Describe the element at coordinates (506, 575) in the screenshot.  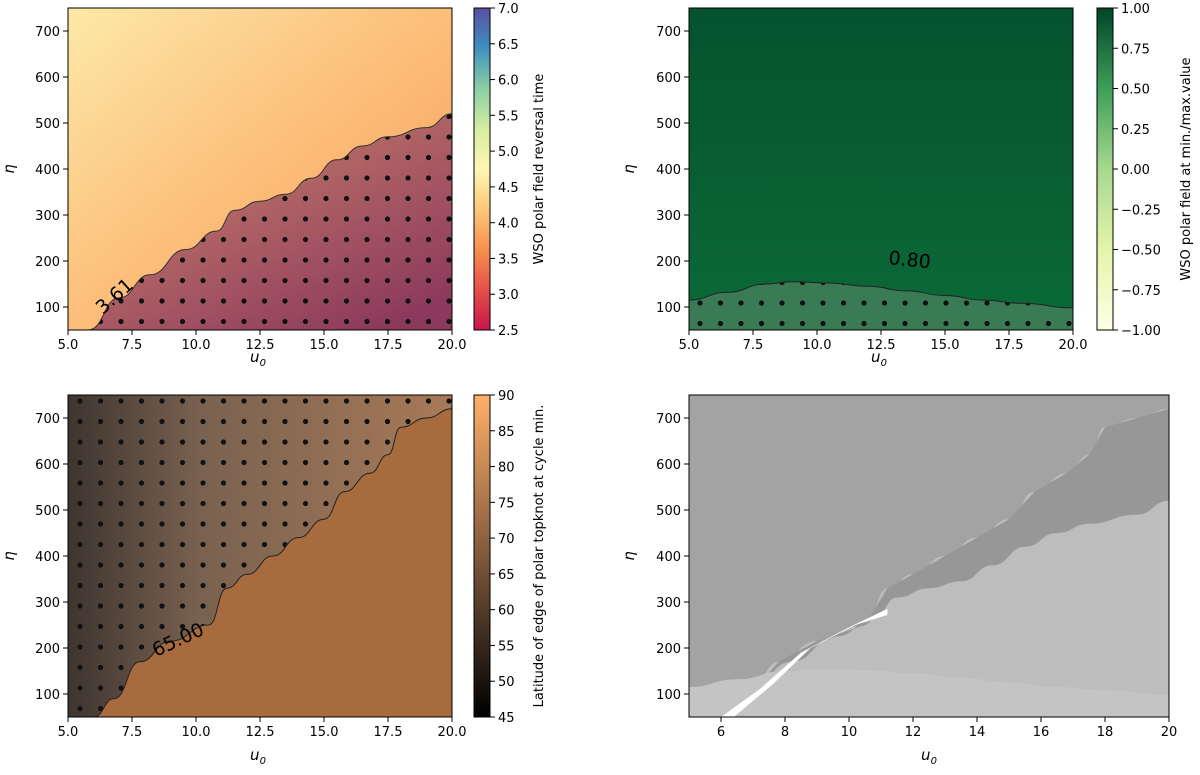
I see `colorbar-tick-label: 65` at that location.